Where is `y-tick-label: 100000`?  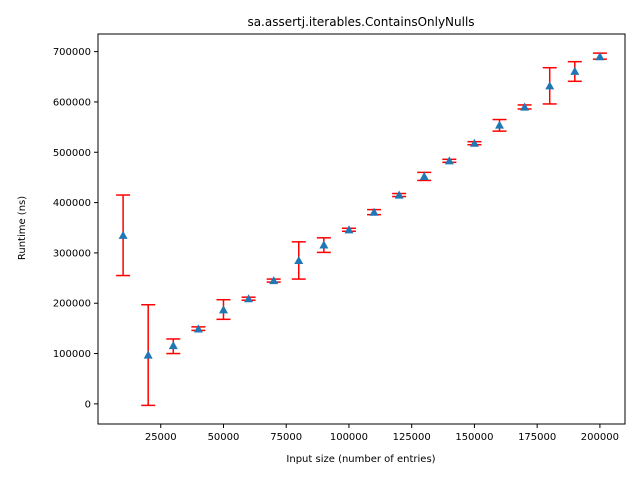 y-tick-label: 100000 is located at coordinates (72, 354).